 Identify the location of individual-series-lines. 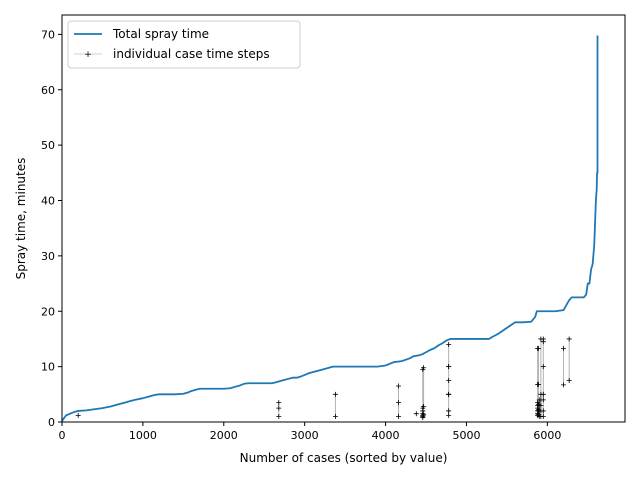
(424, 378).